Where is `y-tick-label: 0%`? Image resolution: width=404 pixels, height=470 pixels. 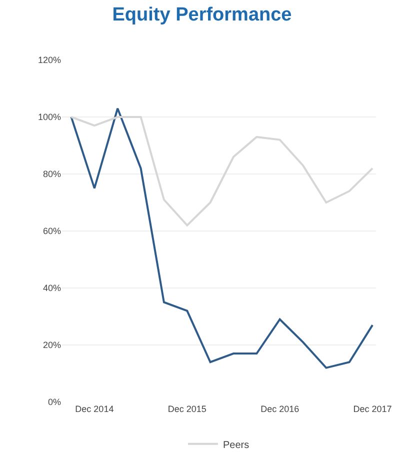
y-tick-label: 0% is located at coordinates (54, 402).